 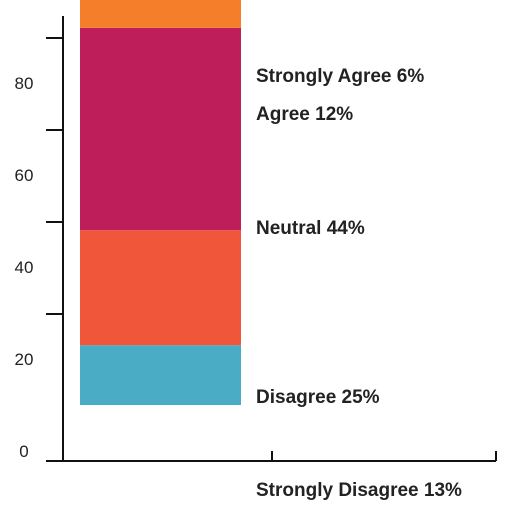 What do you see at coordinates (160, 288) in the screenshot?
I see `bar-segment-disagree` at bounding box center [160, 288].